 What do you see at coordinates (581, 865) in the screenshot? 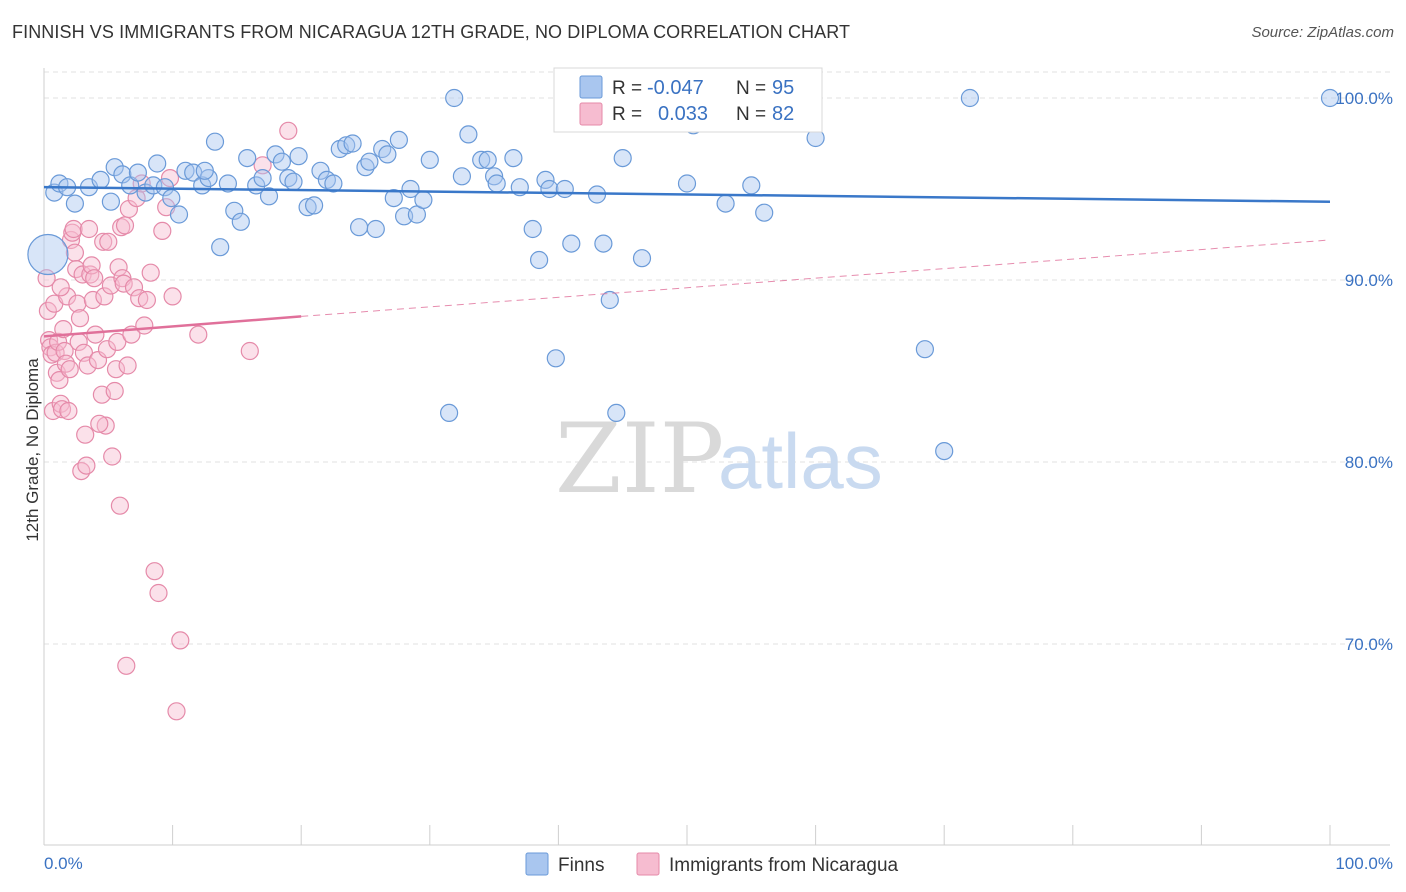
I see `bottom-legend-finns: Finns` at bounding box center [581, 865].